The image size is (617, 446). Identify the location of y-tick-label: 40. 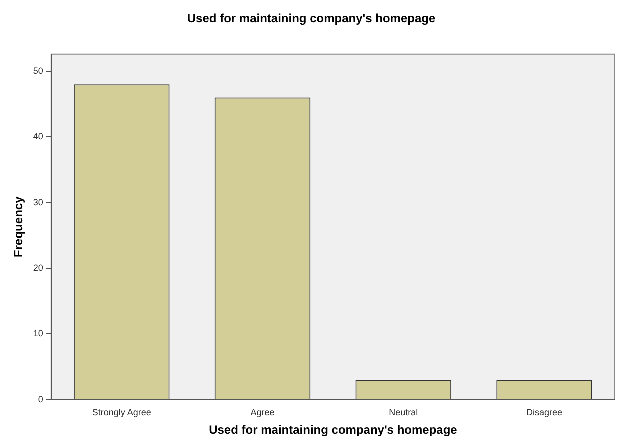
(38, 137).